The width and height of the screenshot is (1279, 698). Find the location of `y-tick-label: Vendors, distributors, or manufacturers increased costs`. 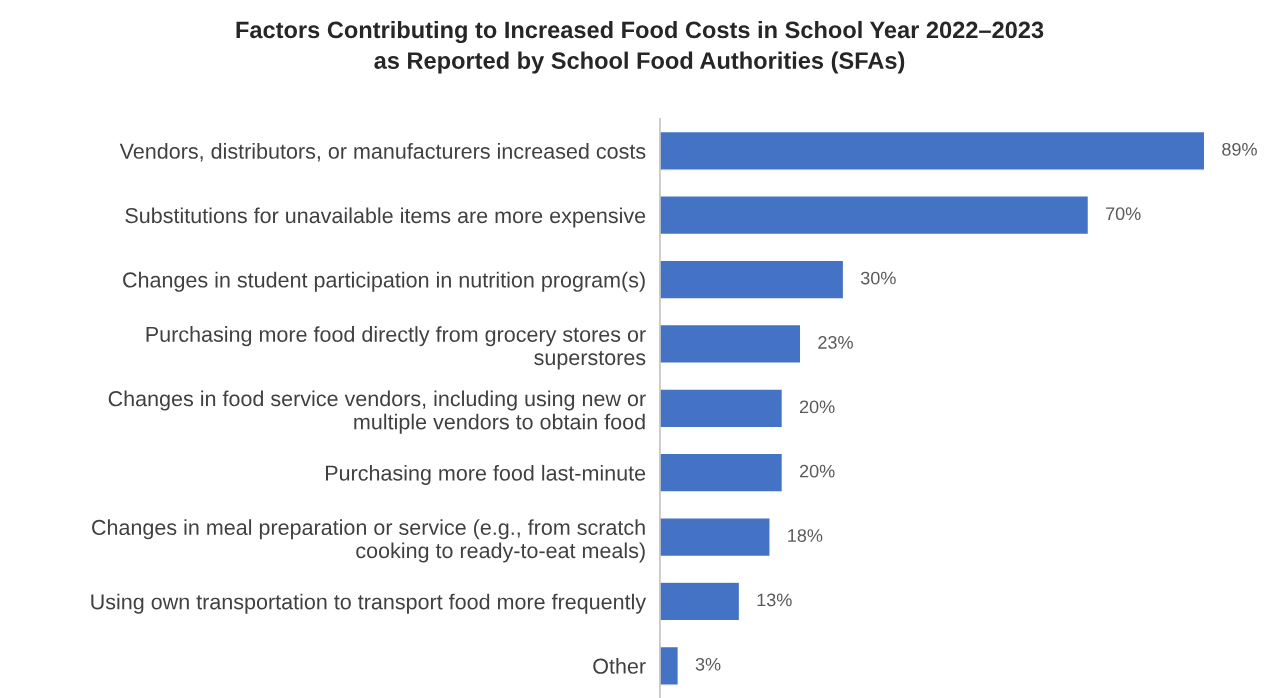

y-tick-label: Vendors, distributors, or manufacturers increased costs is located at coordinates (382, 152).